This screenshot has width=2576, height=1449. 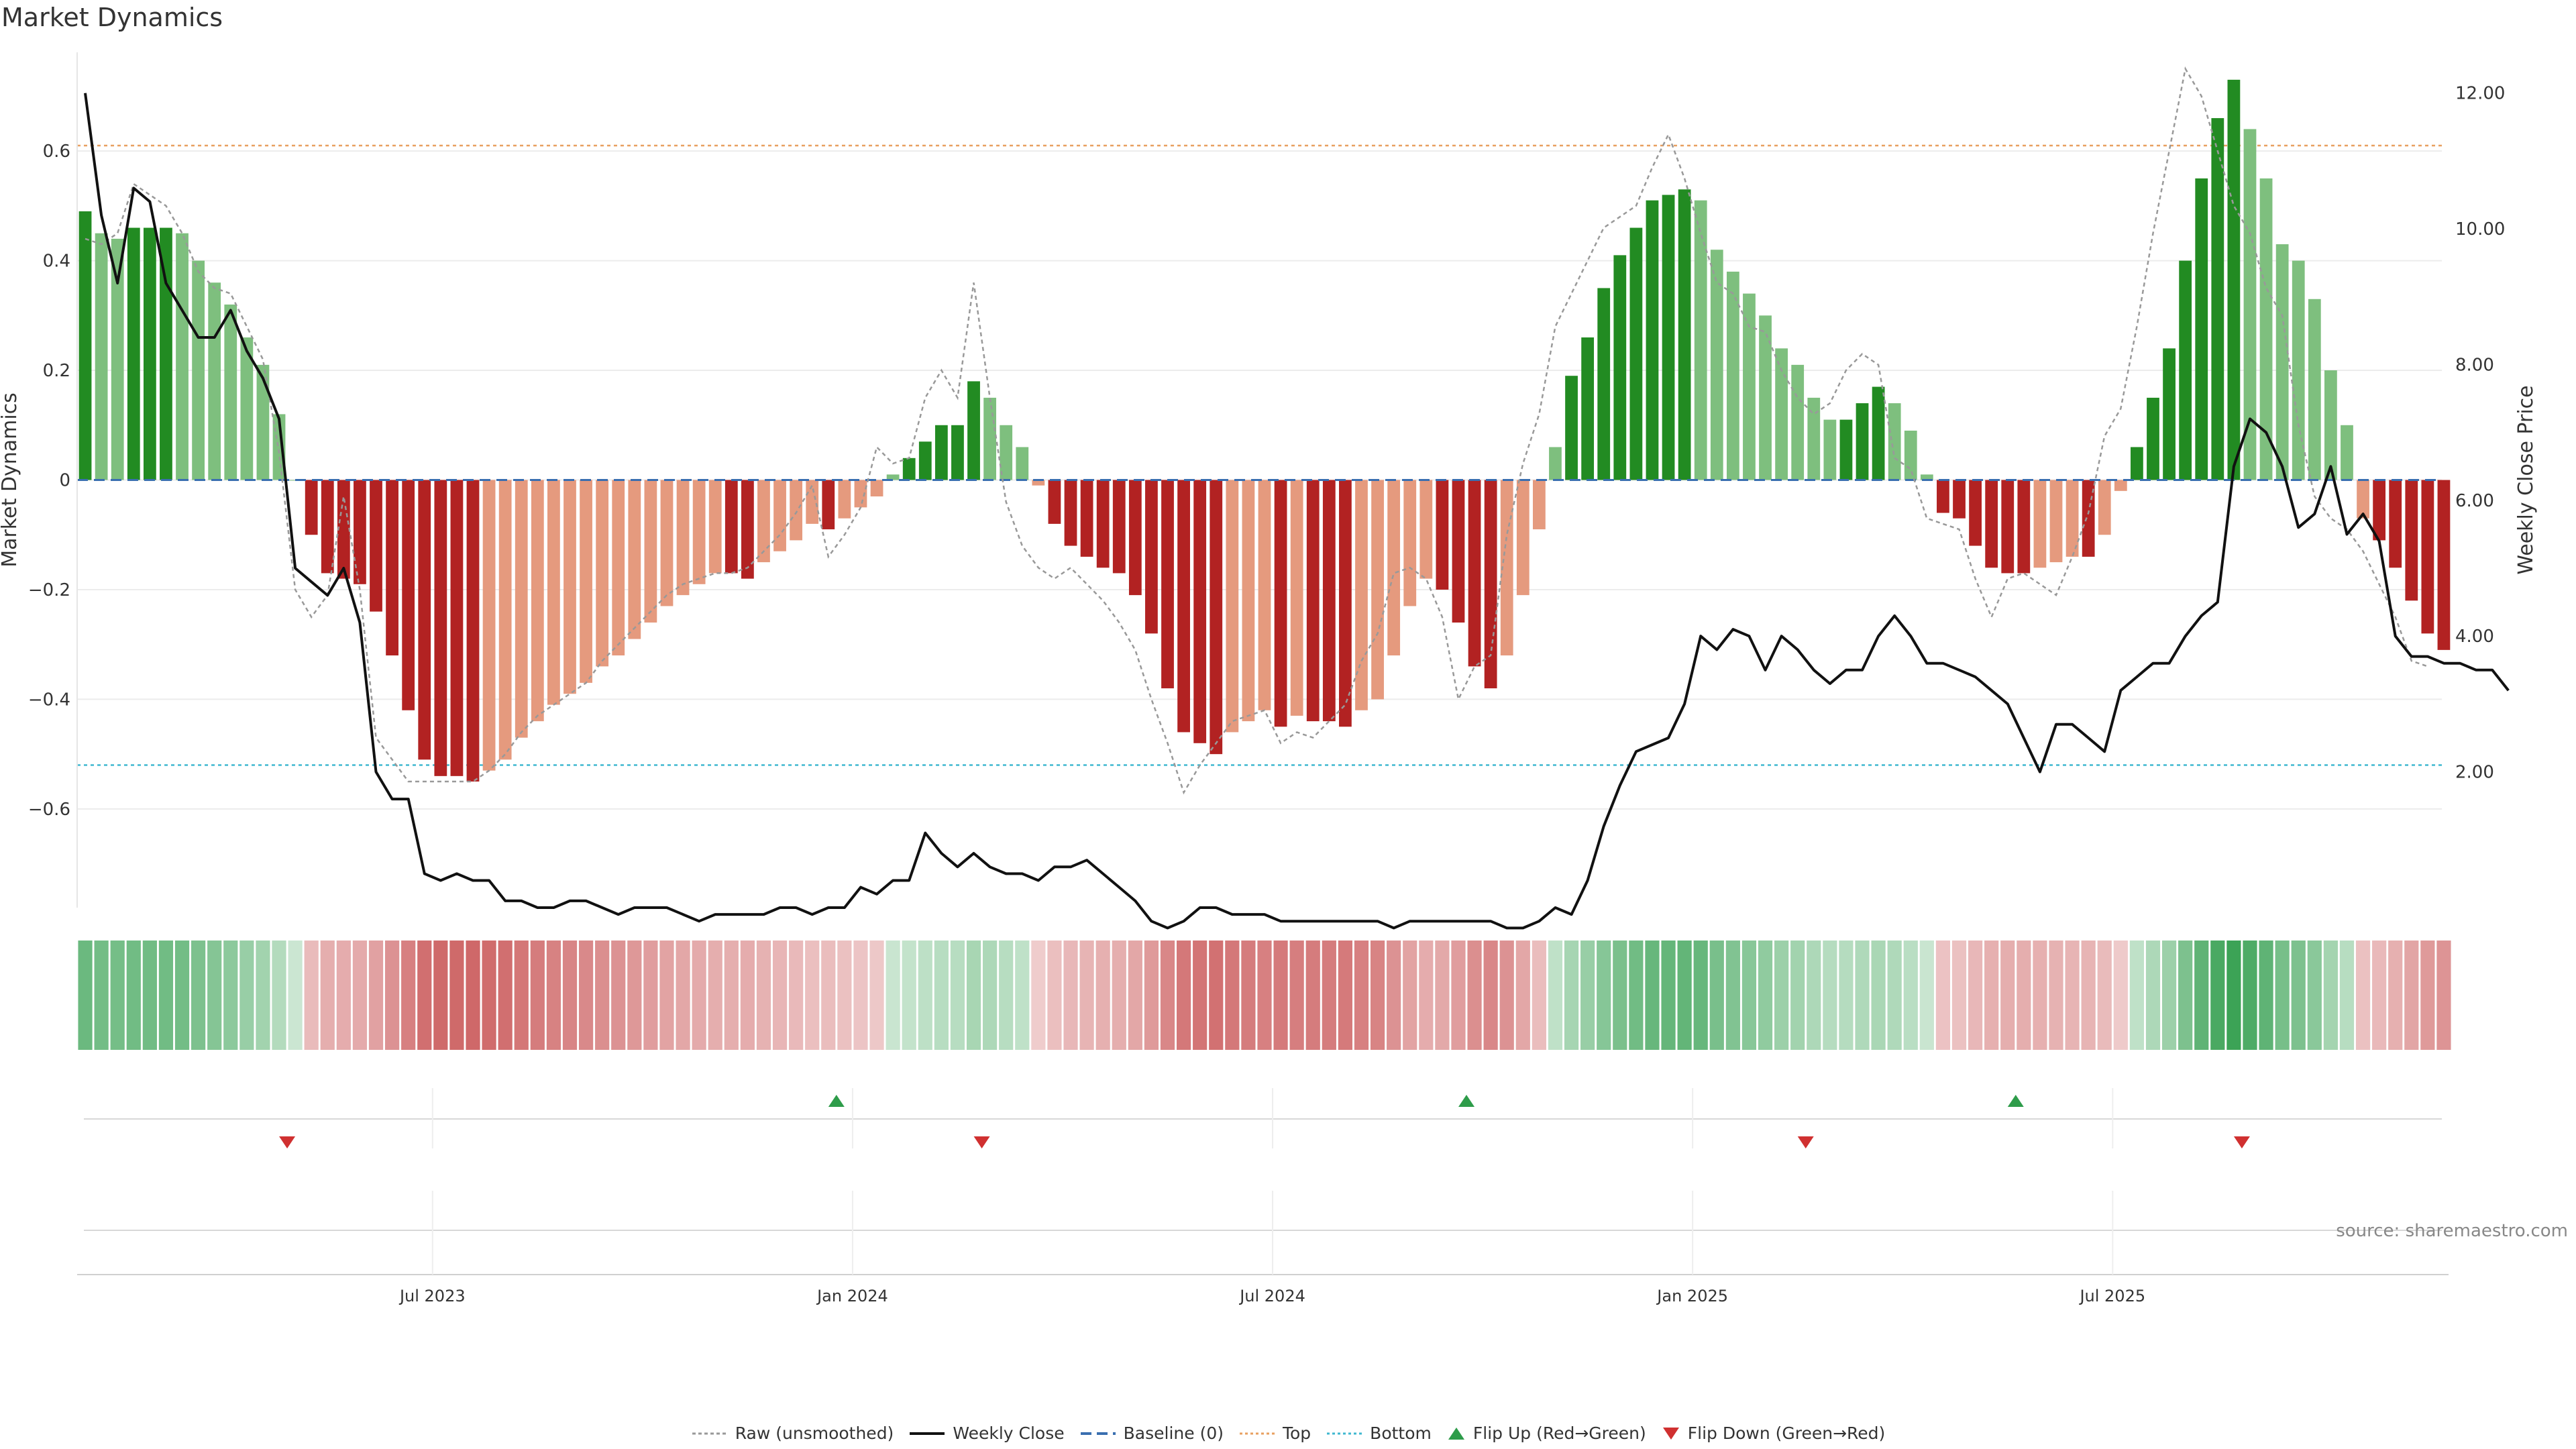 What do you see at coordinates (1559, 1433) in the screenshot?
I see `legend-flip-up-label: Flip Up (Red→Green)` at bounding box center [1559, 1433].